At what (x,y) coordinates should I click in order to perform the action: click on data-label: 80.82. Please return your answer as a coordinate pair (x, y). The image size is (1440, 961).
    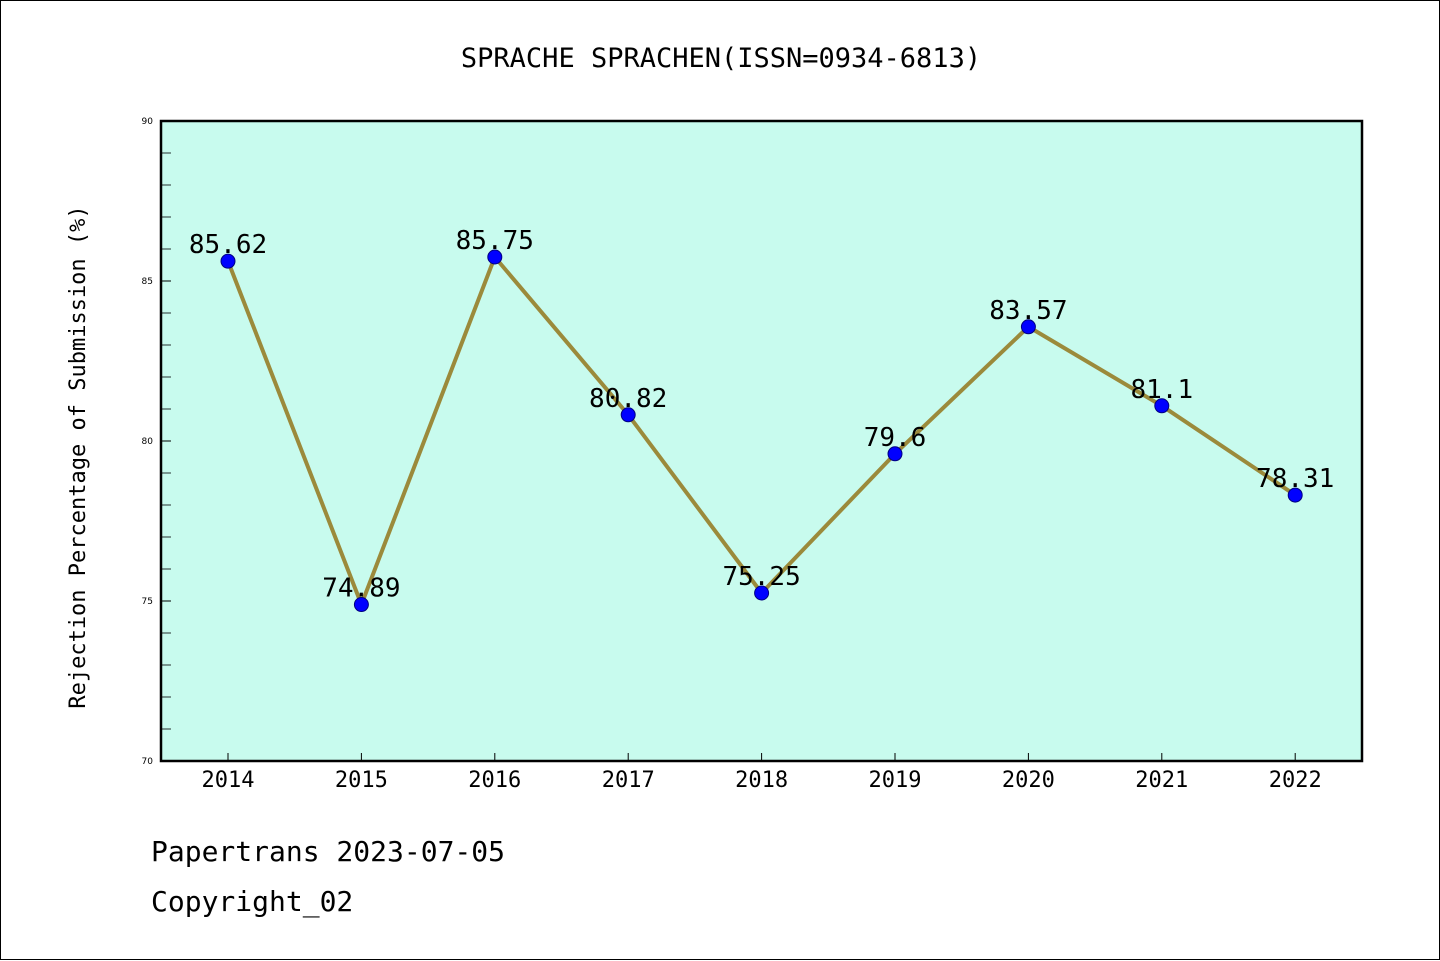
    Looking at the image, I should click on (628, 399).